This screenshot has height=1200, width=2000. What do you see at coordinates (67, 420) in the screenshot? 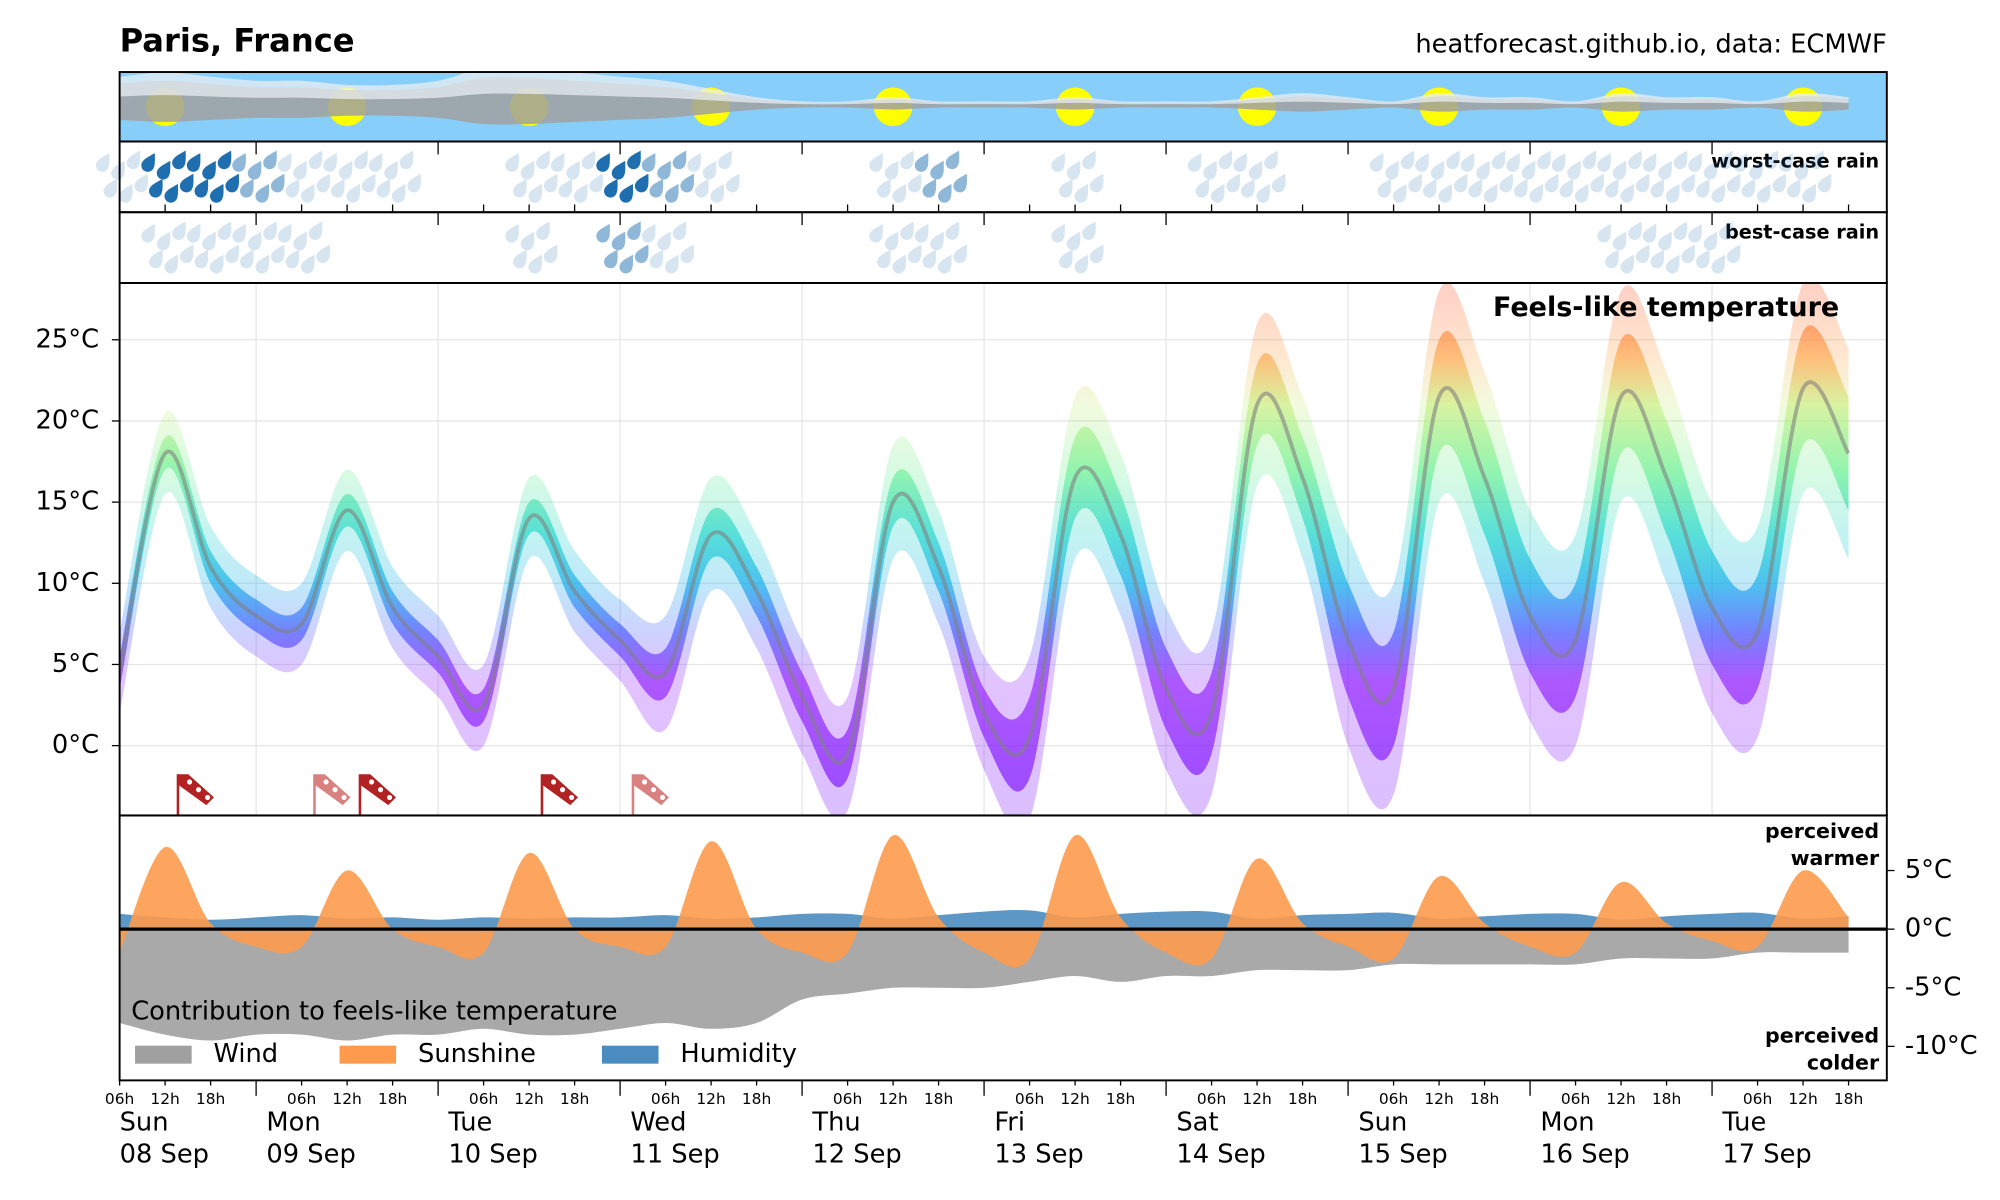
I see `y-tick-label: 20°C` at bounding box center [67, 420].